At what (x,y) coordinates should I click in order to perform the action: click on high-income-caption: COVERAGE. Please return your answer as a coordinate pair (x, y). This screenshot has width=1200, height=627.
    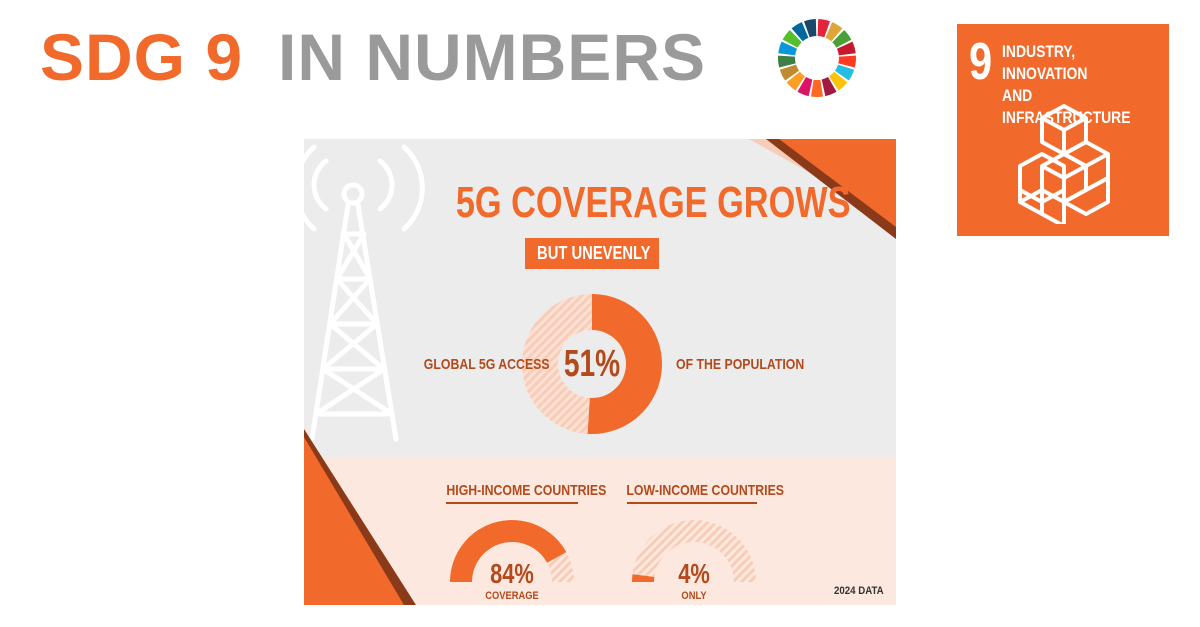
    Looking at the image, I should click on (512, 596).